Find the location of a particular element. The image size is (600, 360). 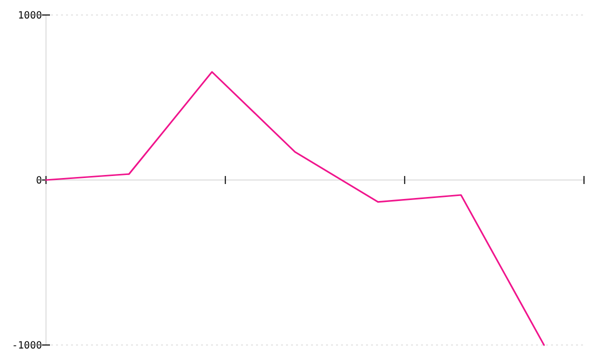

y-tick-label: 1000 is located at coordinates (30, 16).